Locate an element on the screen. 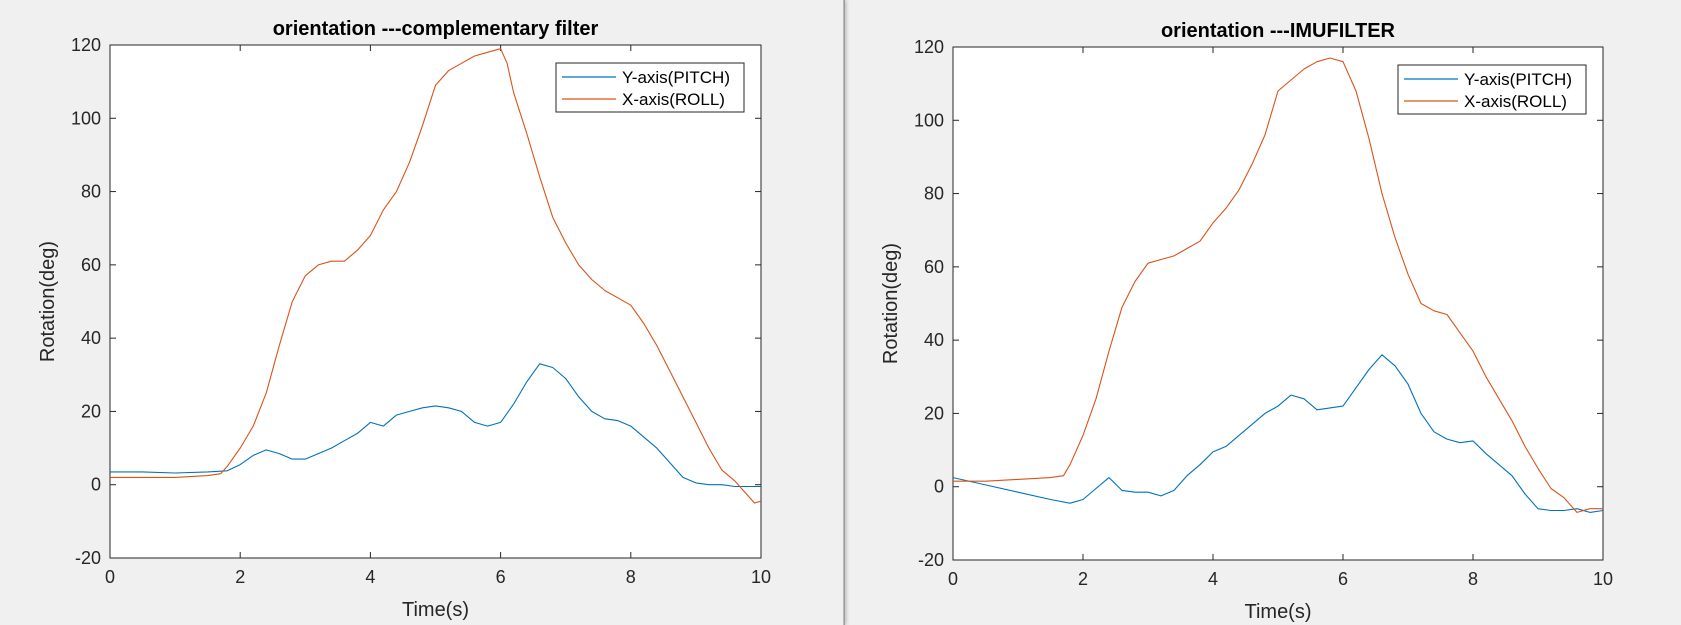  chart-title: orientation ---complementary filter is located at coordinates (436, 29).